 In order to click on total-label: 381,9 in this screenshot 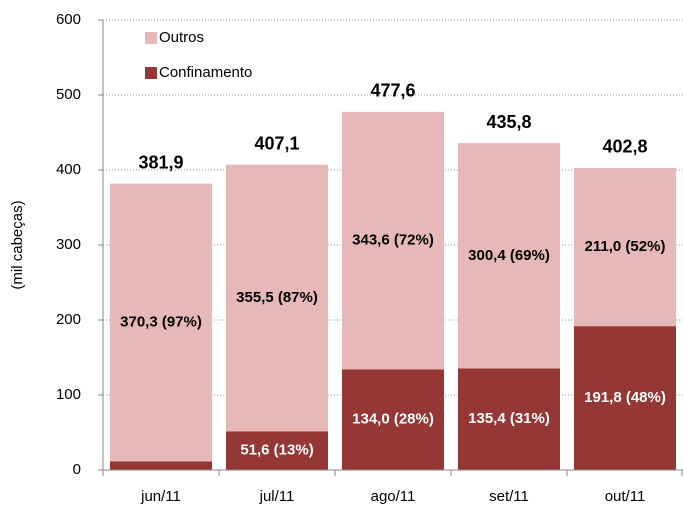, I will do `click(160, 162)`.